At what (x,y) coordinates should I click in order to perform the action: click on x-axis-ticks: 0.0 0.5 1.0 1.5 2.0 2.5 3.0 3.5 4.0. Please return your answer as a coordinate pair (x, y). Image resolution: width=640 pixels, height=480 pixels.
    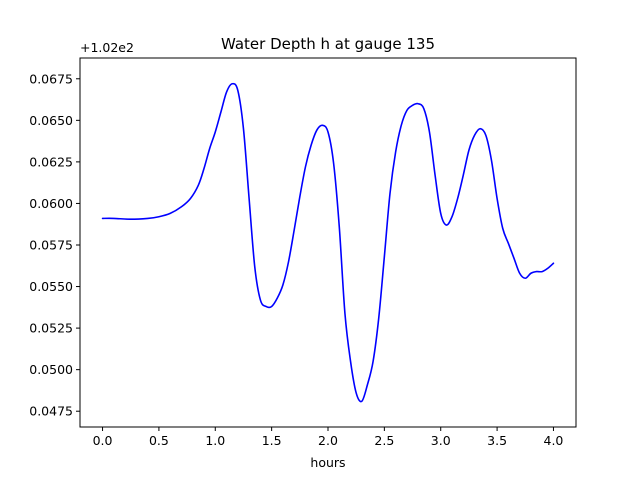
    Looking at the image, I should click on (328, 437).